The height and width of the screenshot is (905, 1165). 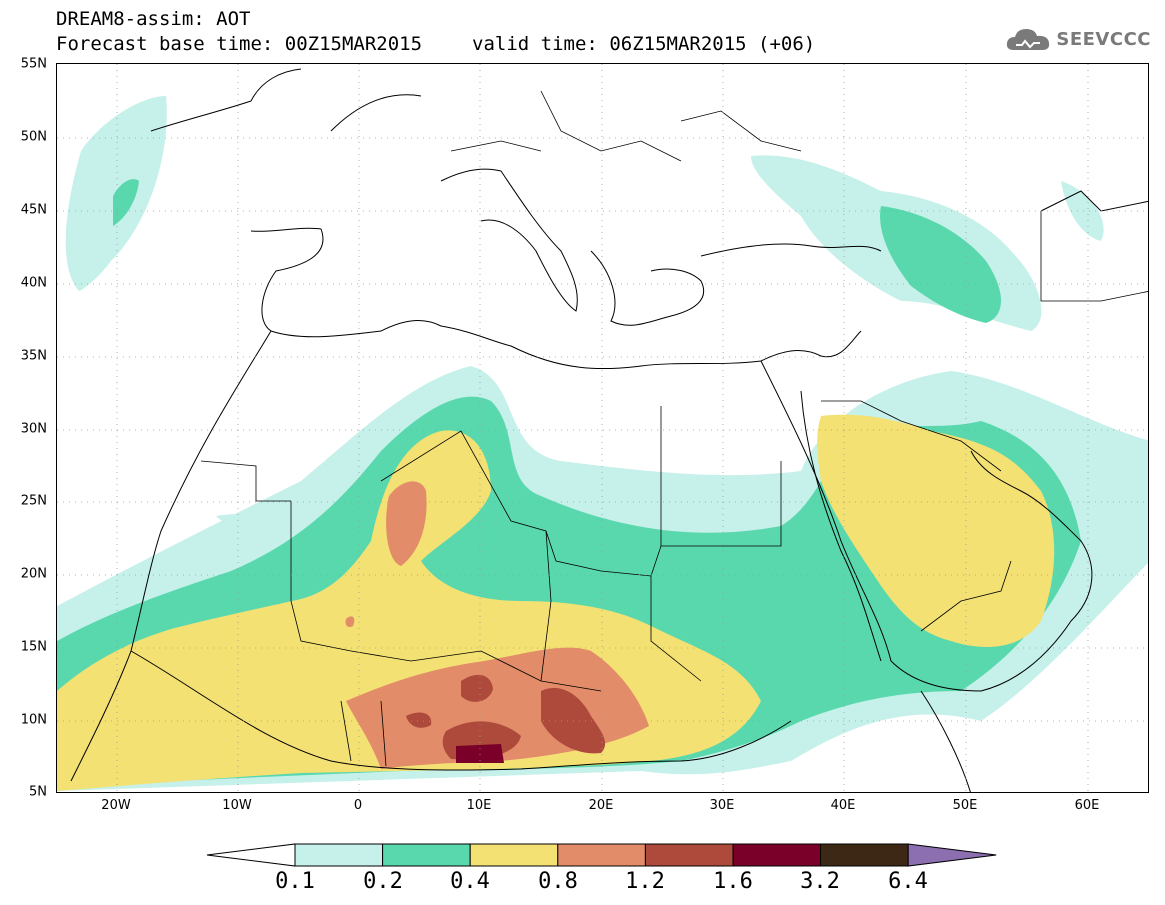 What do you see at coordinates (820, 881) in the screenshot?
I see `colorbar-label-3.2: 3.2` at bounding box center [820, 881].